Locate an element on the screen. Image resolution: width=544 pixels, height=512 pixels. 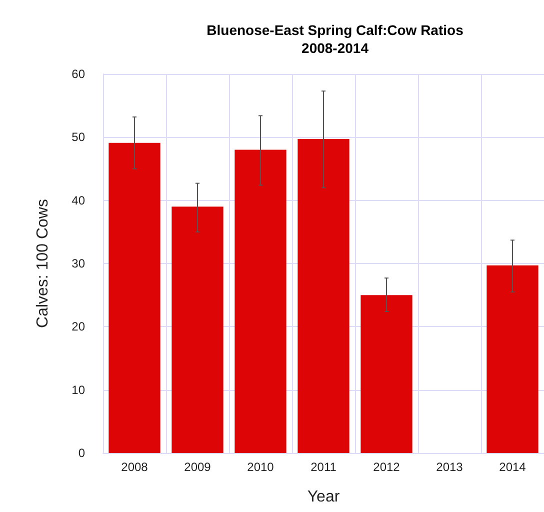
x-tick-label: 2014 is located at coordinates (512, 467).